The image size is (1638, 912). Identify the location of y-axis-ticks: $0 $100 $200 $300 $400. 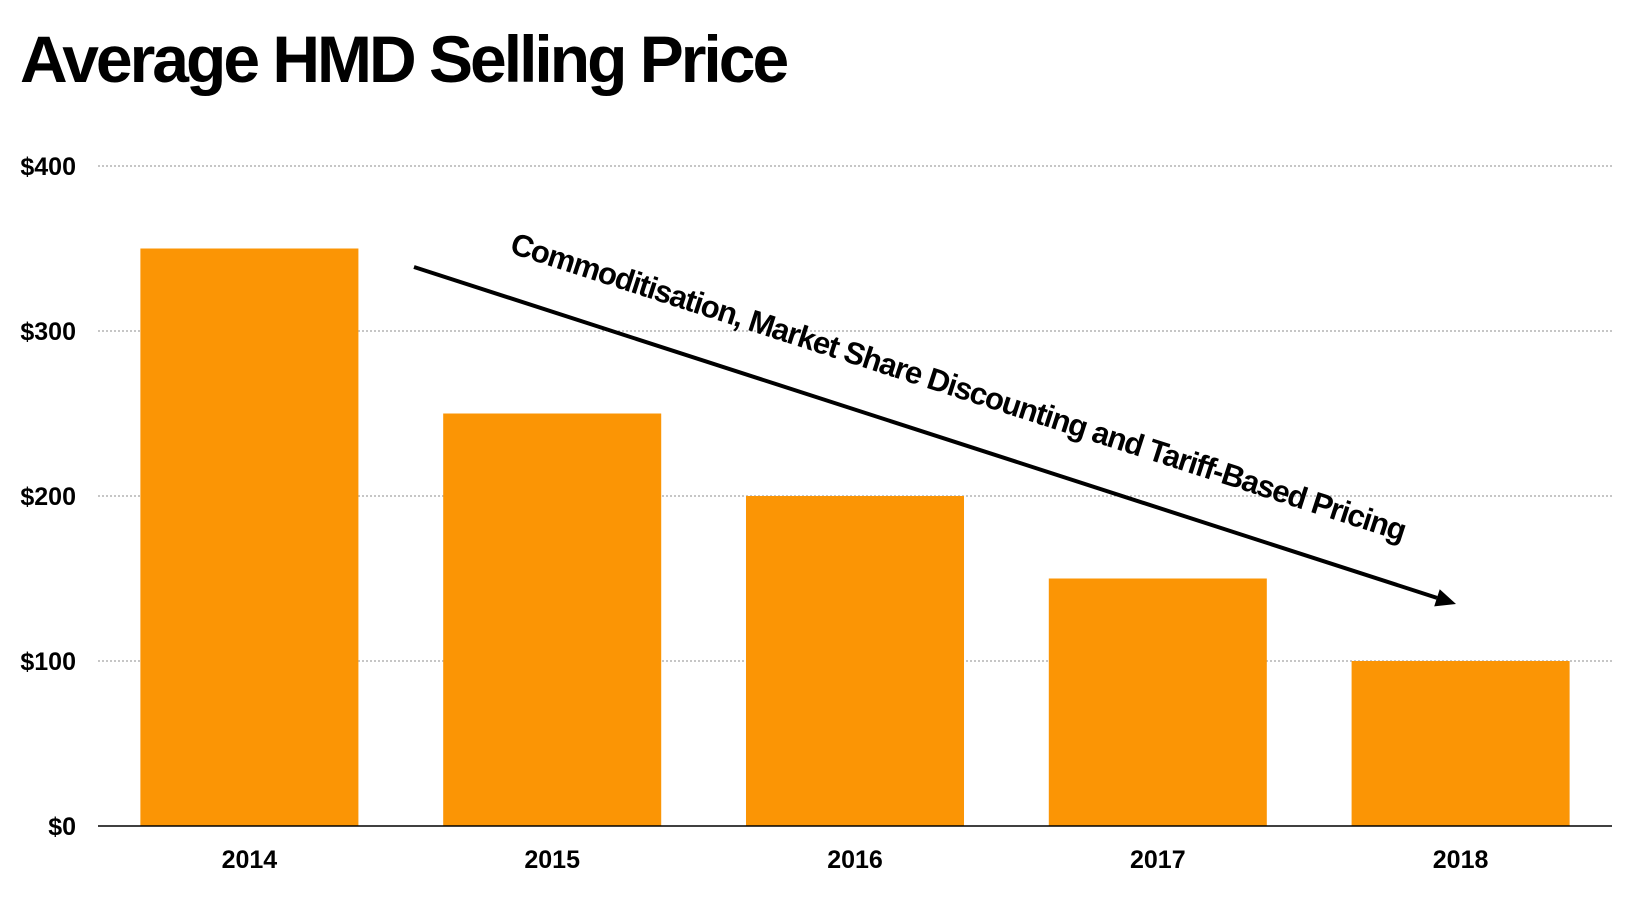
(48, 497).